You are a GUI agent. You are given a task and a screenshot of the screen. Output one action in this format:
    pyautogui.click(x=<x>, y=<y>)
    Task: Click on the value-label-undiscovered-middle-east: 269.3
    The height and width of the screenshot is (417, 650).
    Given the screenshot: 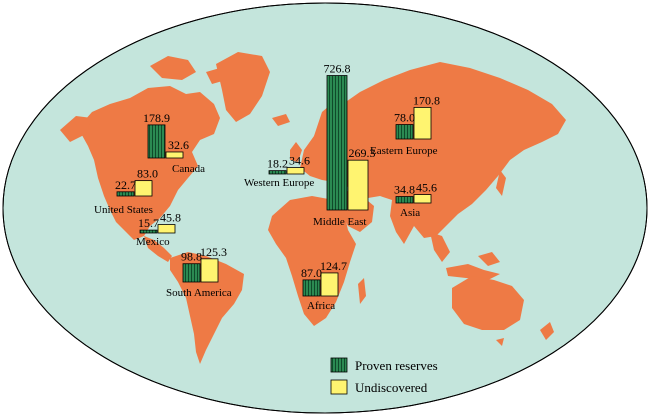 What is the action you would take?
    pyautogui.click(x=362, y=153)
    